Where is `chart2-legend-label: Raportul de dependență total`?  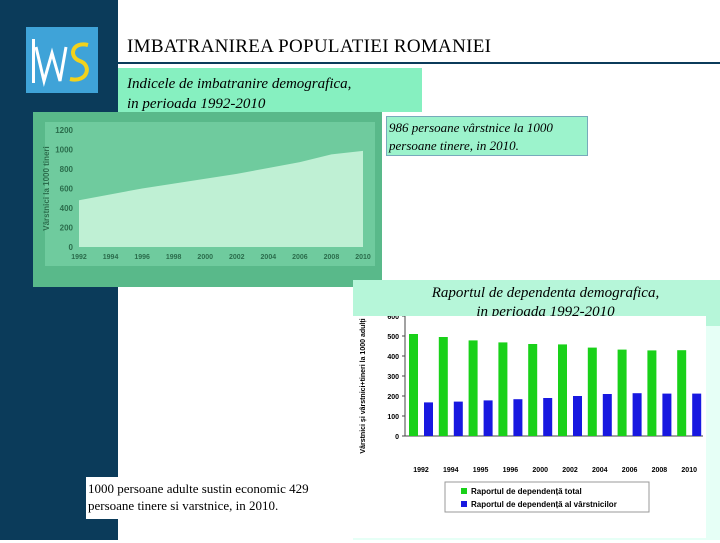
chart2-legend-label: Raportul de dependență total is located at coordinates (526, 491).